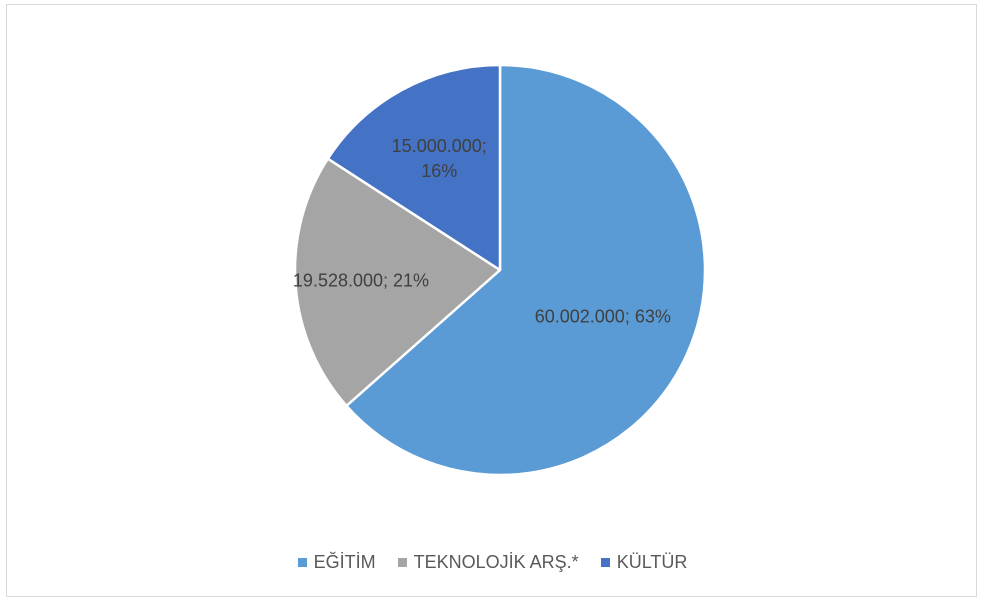 The height and width of the screenshot is (603, 985). I want to click on legend-item-kultur: KÜLTÜR, so click(644, 562).